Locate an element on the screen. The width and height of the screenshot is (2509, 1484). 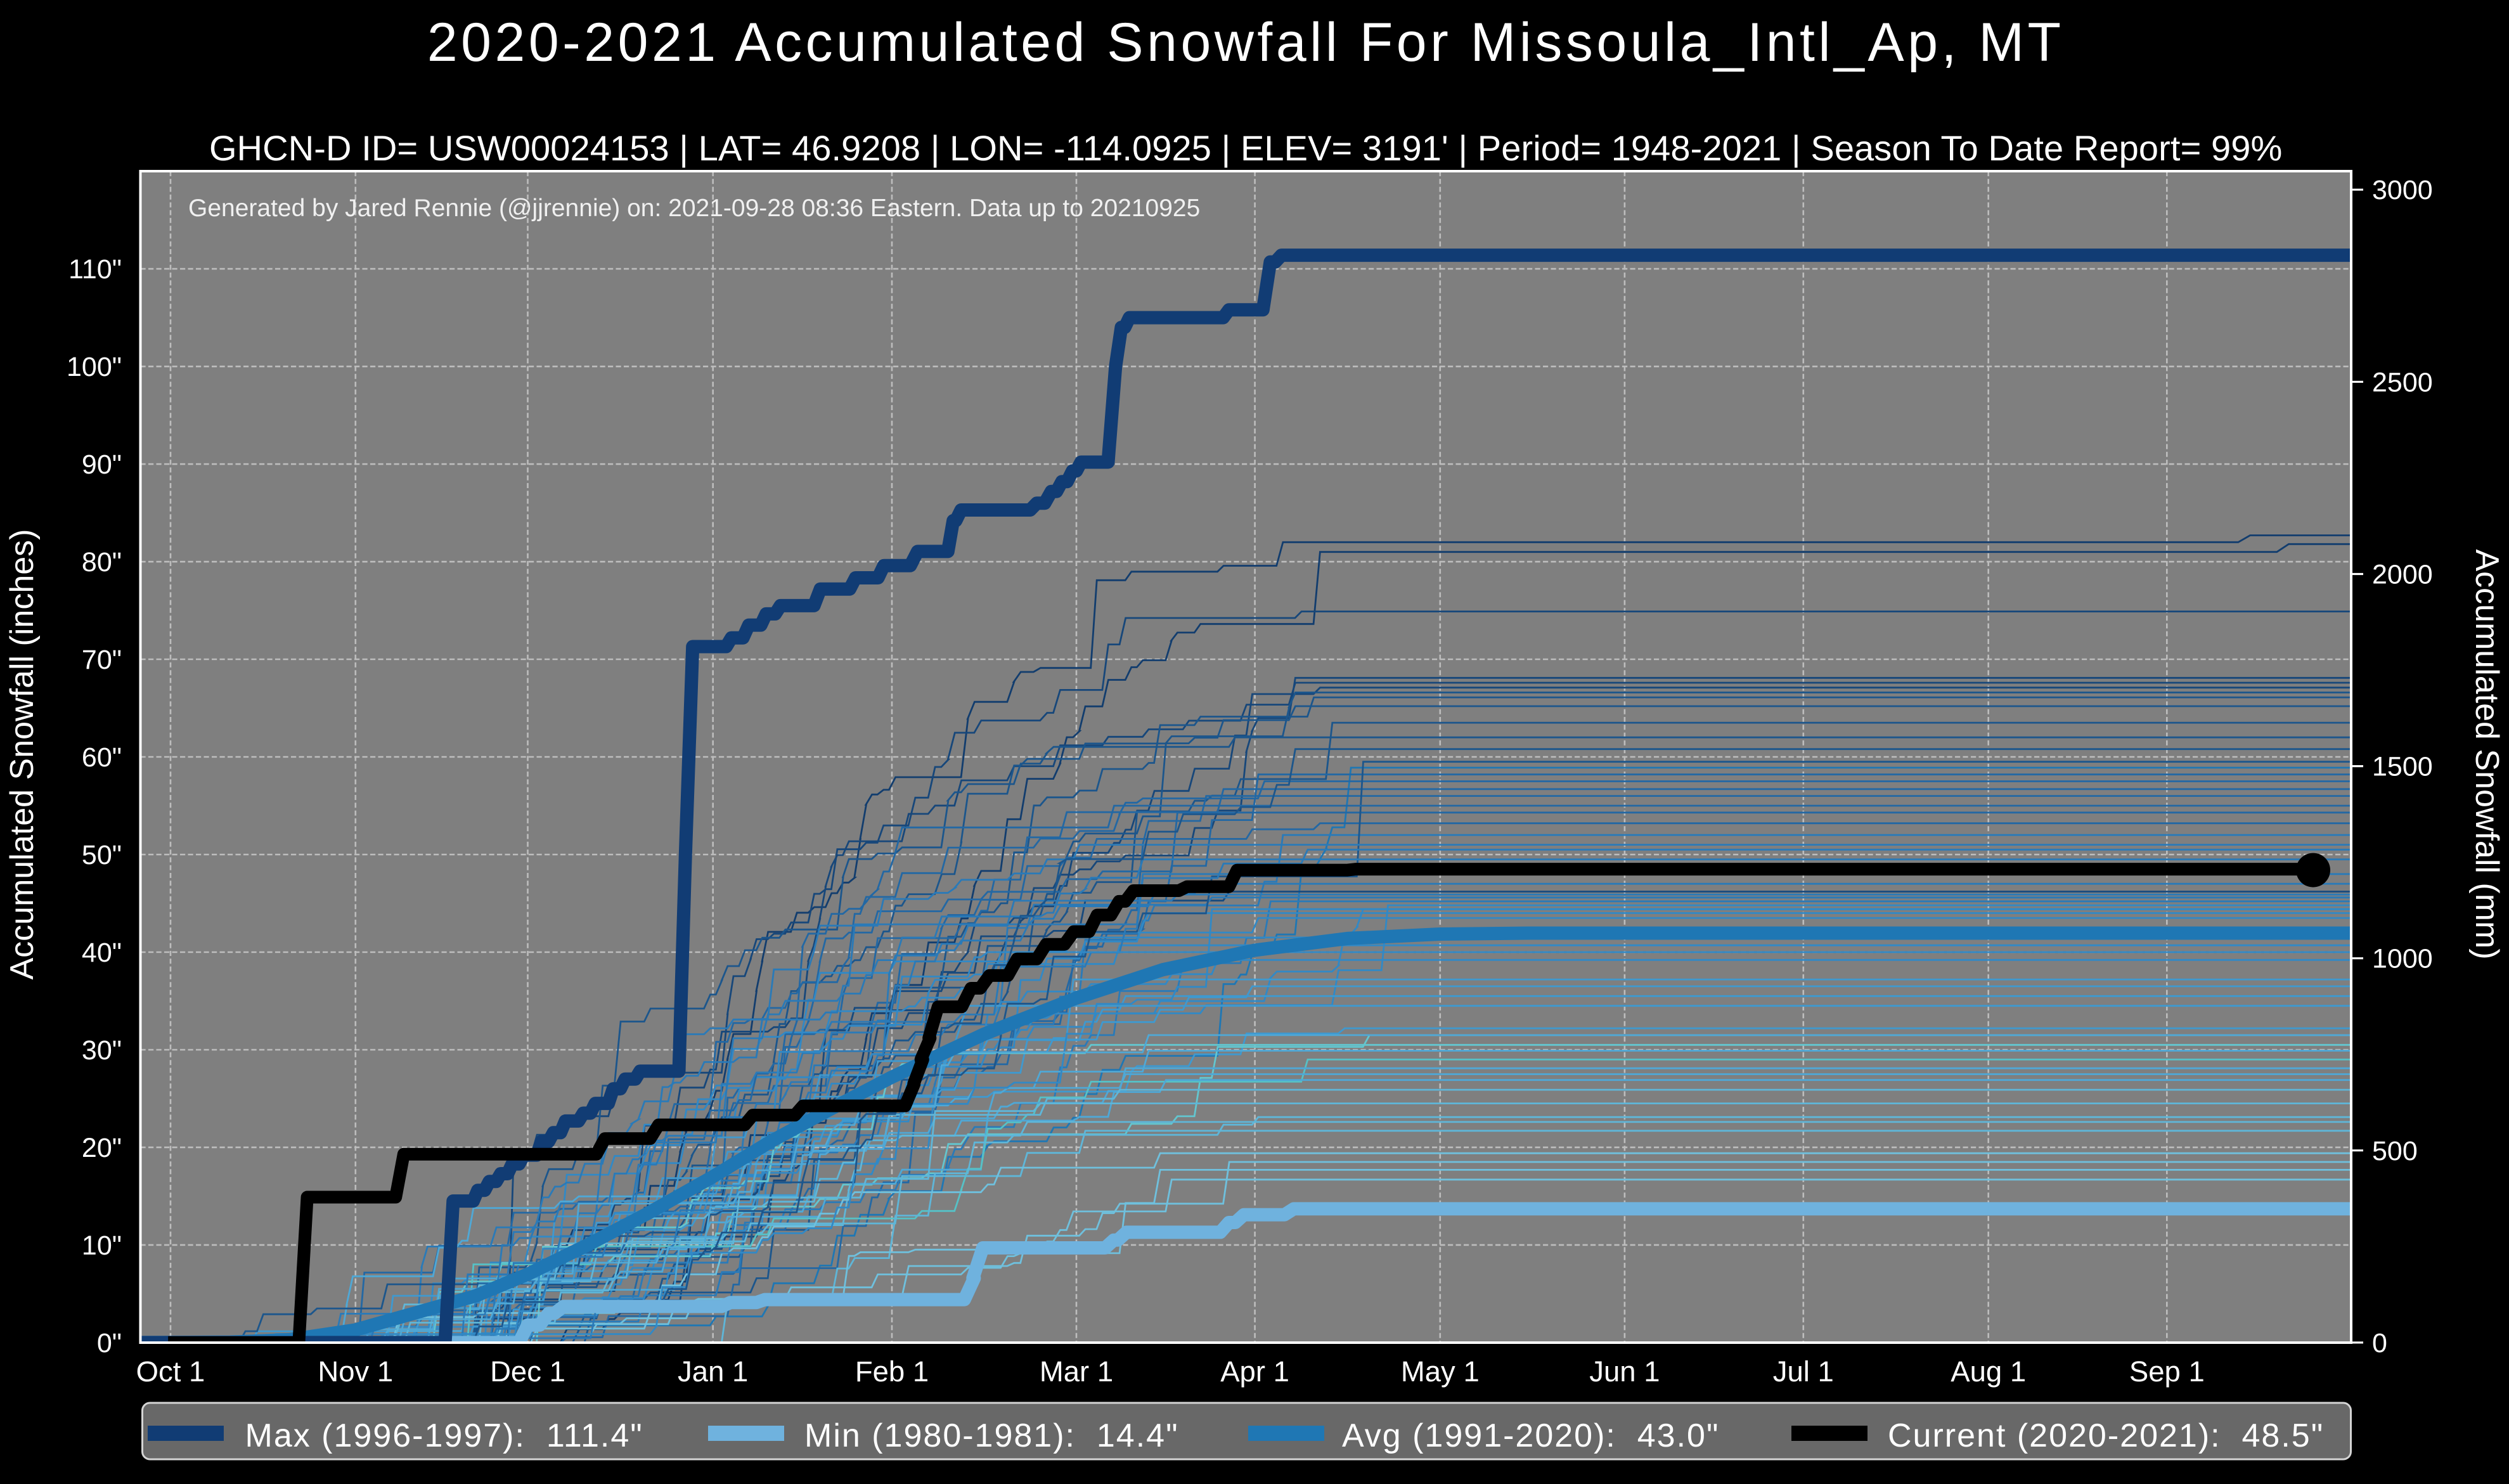
svg-text: Mar 1 is located at coordinates (1076, 1371).